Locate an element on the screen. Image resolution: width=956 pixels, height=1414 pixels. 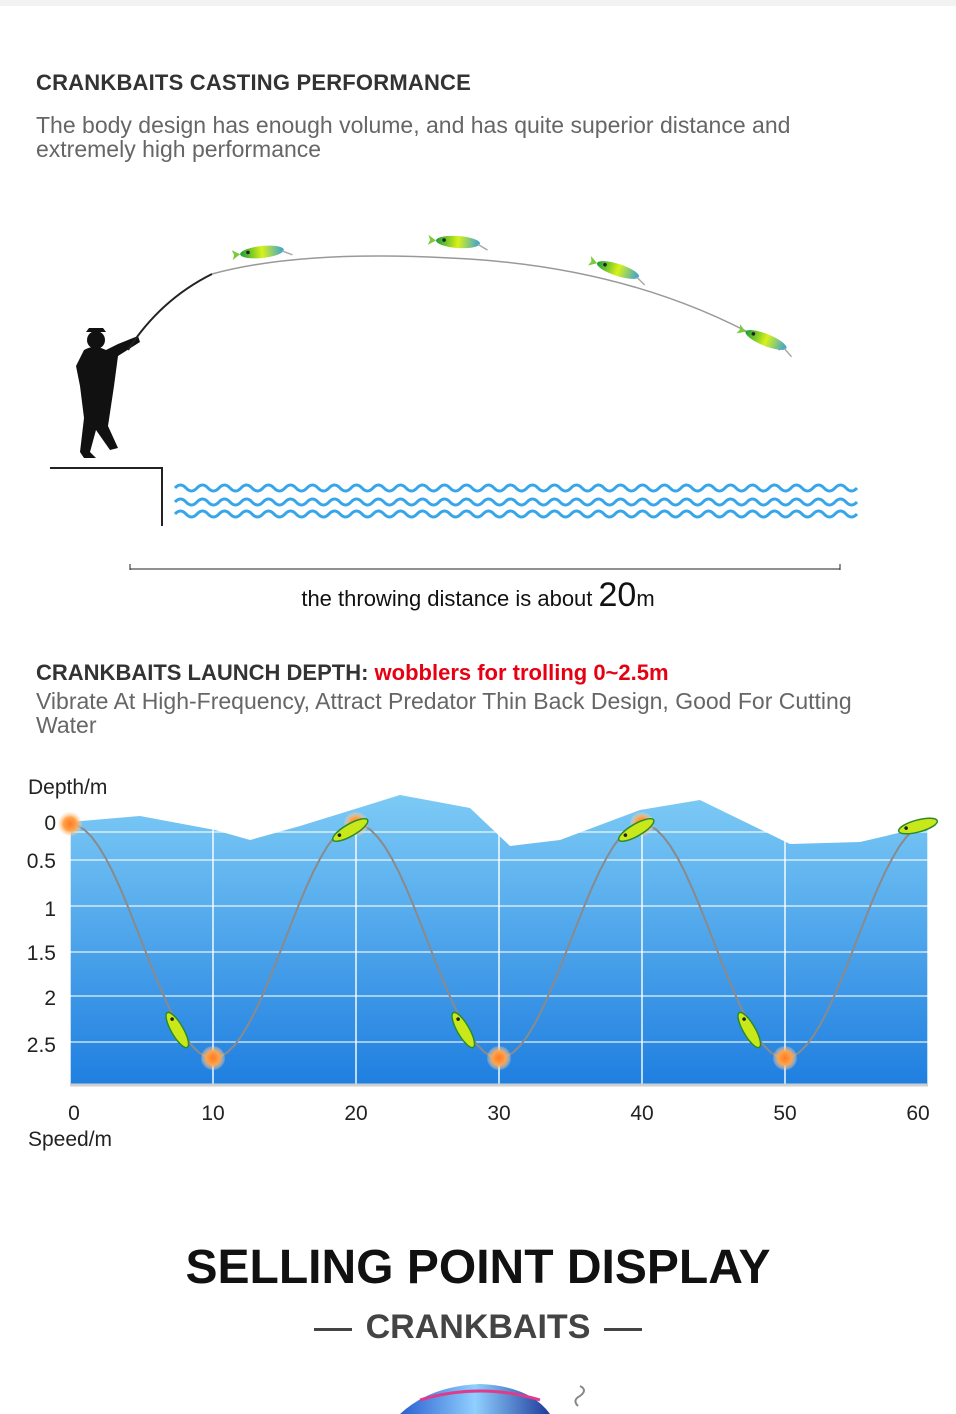
y-axis-ticks: 0 0.5 1 1.5 2 2.5 is located at coordinates (41, 934).